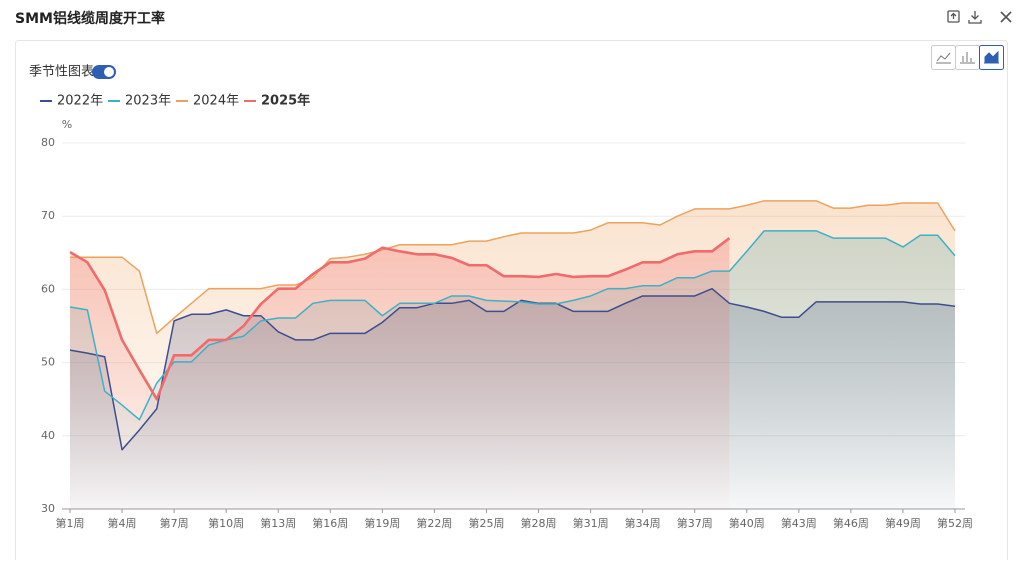 The width and height of the screenshot is (1024, 564). Describe the element at coordinates (80, 101) in the screenshot. I see `legend-label: 2022年` at that location.